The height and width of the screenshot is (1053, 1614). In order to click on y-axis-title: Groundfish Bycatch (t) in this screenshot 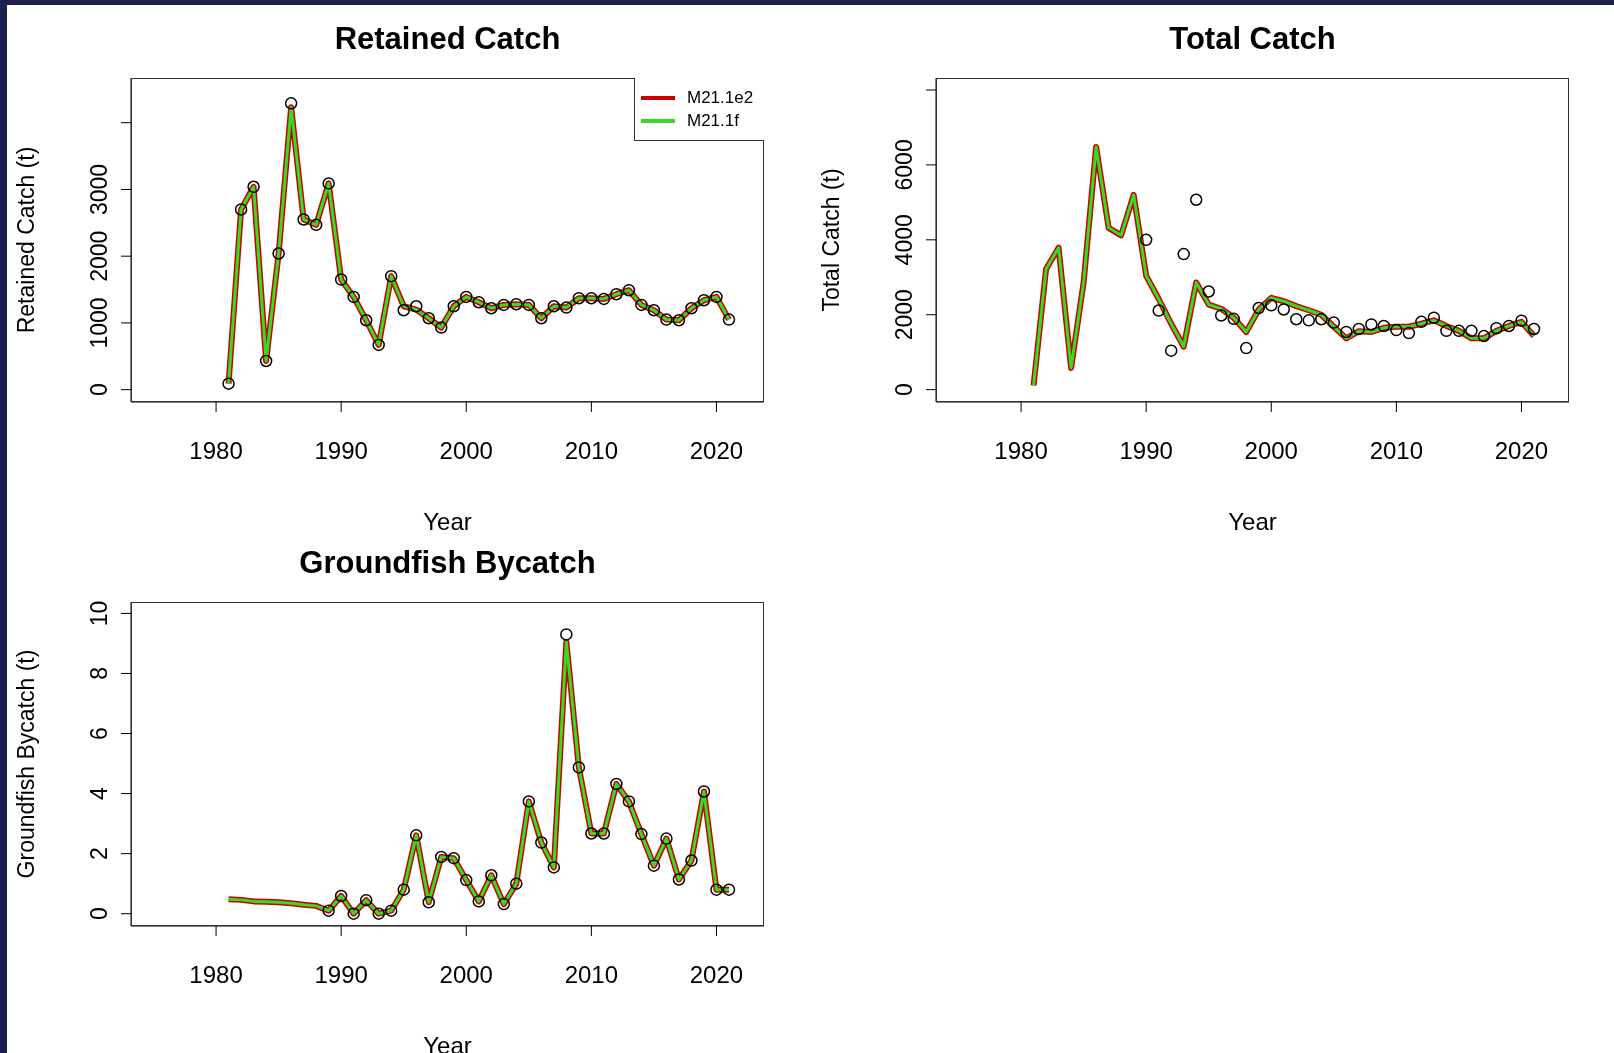, I will do `click(26, 764)`.